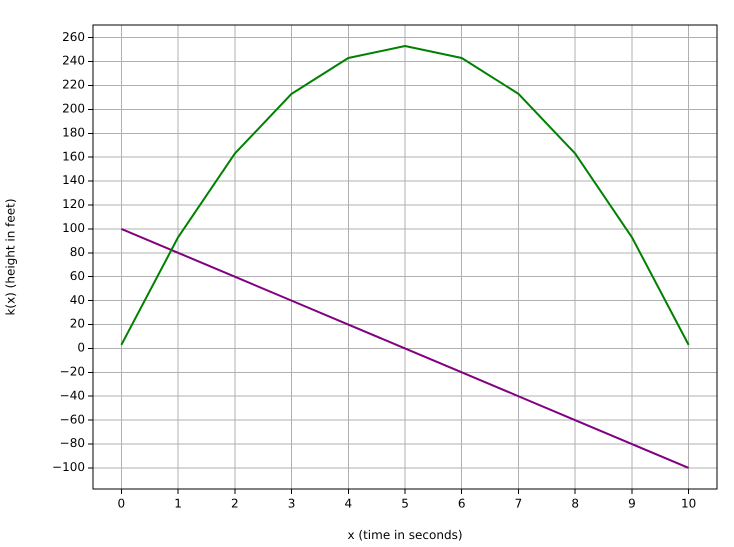 The width and height of the screenshot is (734, 547). I want to click on y-tick-label: 220, so click(73, 85).